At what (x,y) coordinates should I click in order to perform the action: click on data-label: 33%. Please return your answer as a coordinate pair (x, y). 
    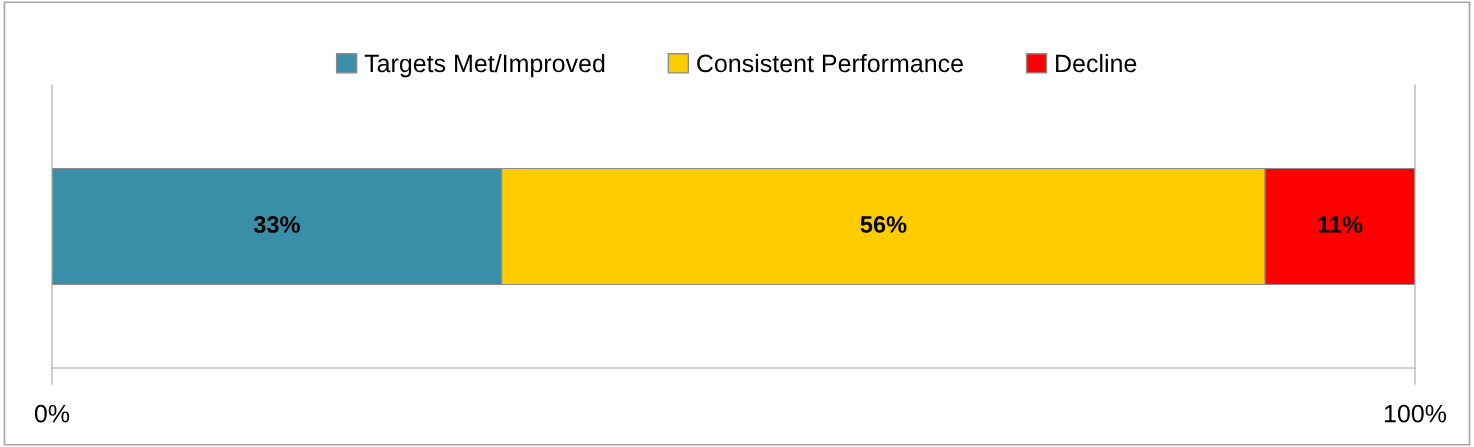
    Looking at the image, I should click on (276, 224).